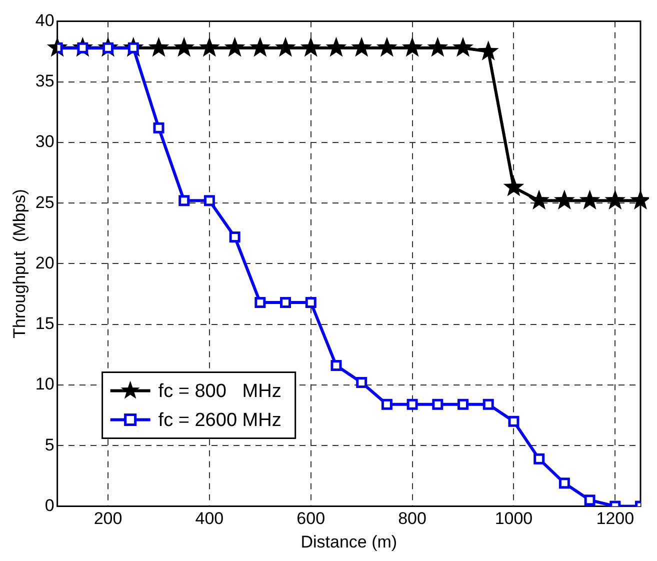 The image size is (657, 561). What do you see at coordinates (220, 420) in the screenshot?
I see `legend-label: fc = 2600 MHz` at bounding box center [220, 420].